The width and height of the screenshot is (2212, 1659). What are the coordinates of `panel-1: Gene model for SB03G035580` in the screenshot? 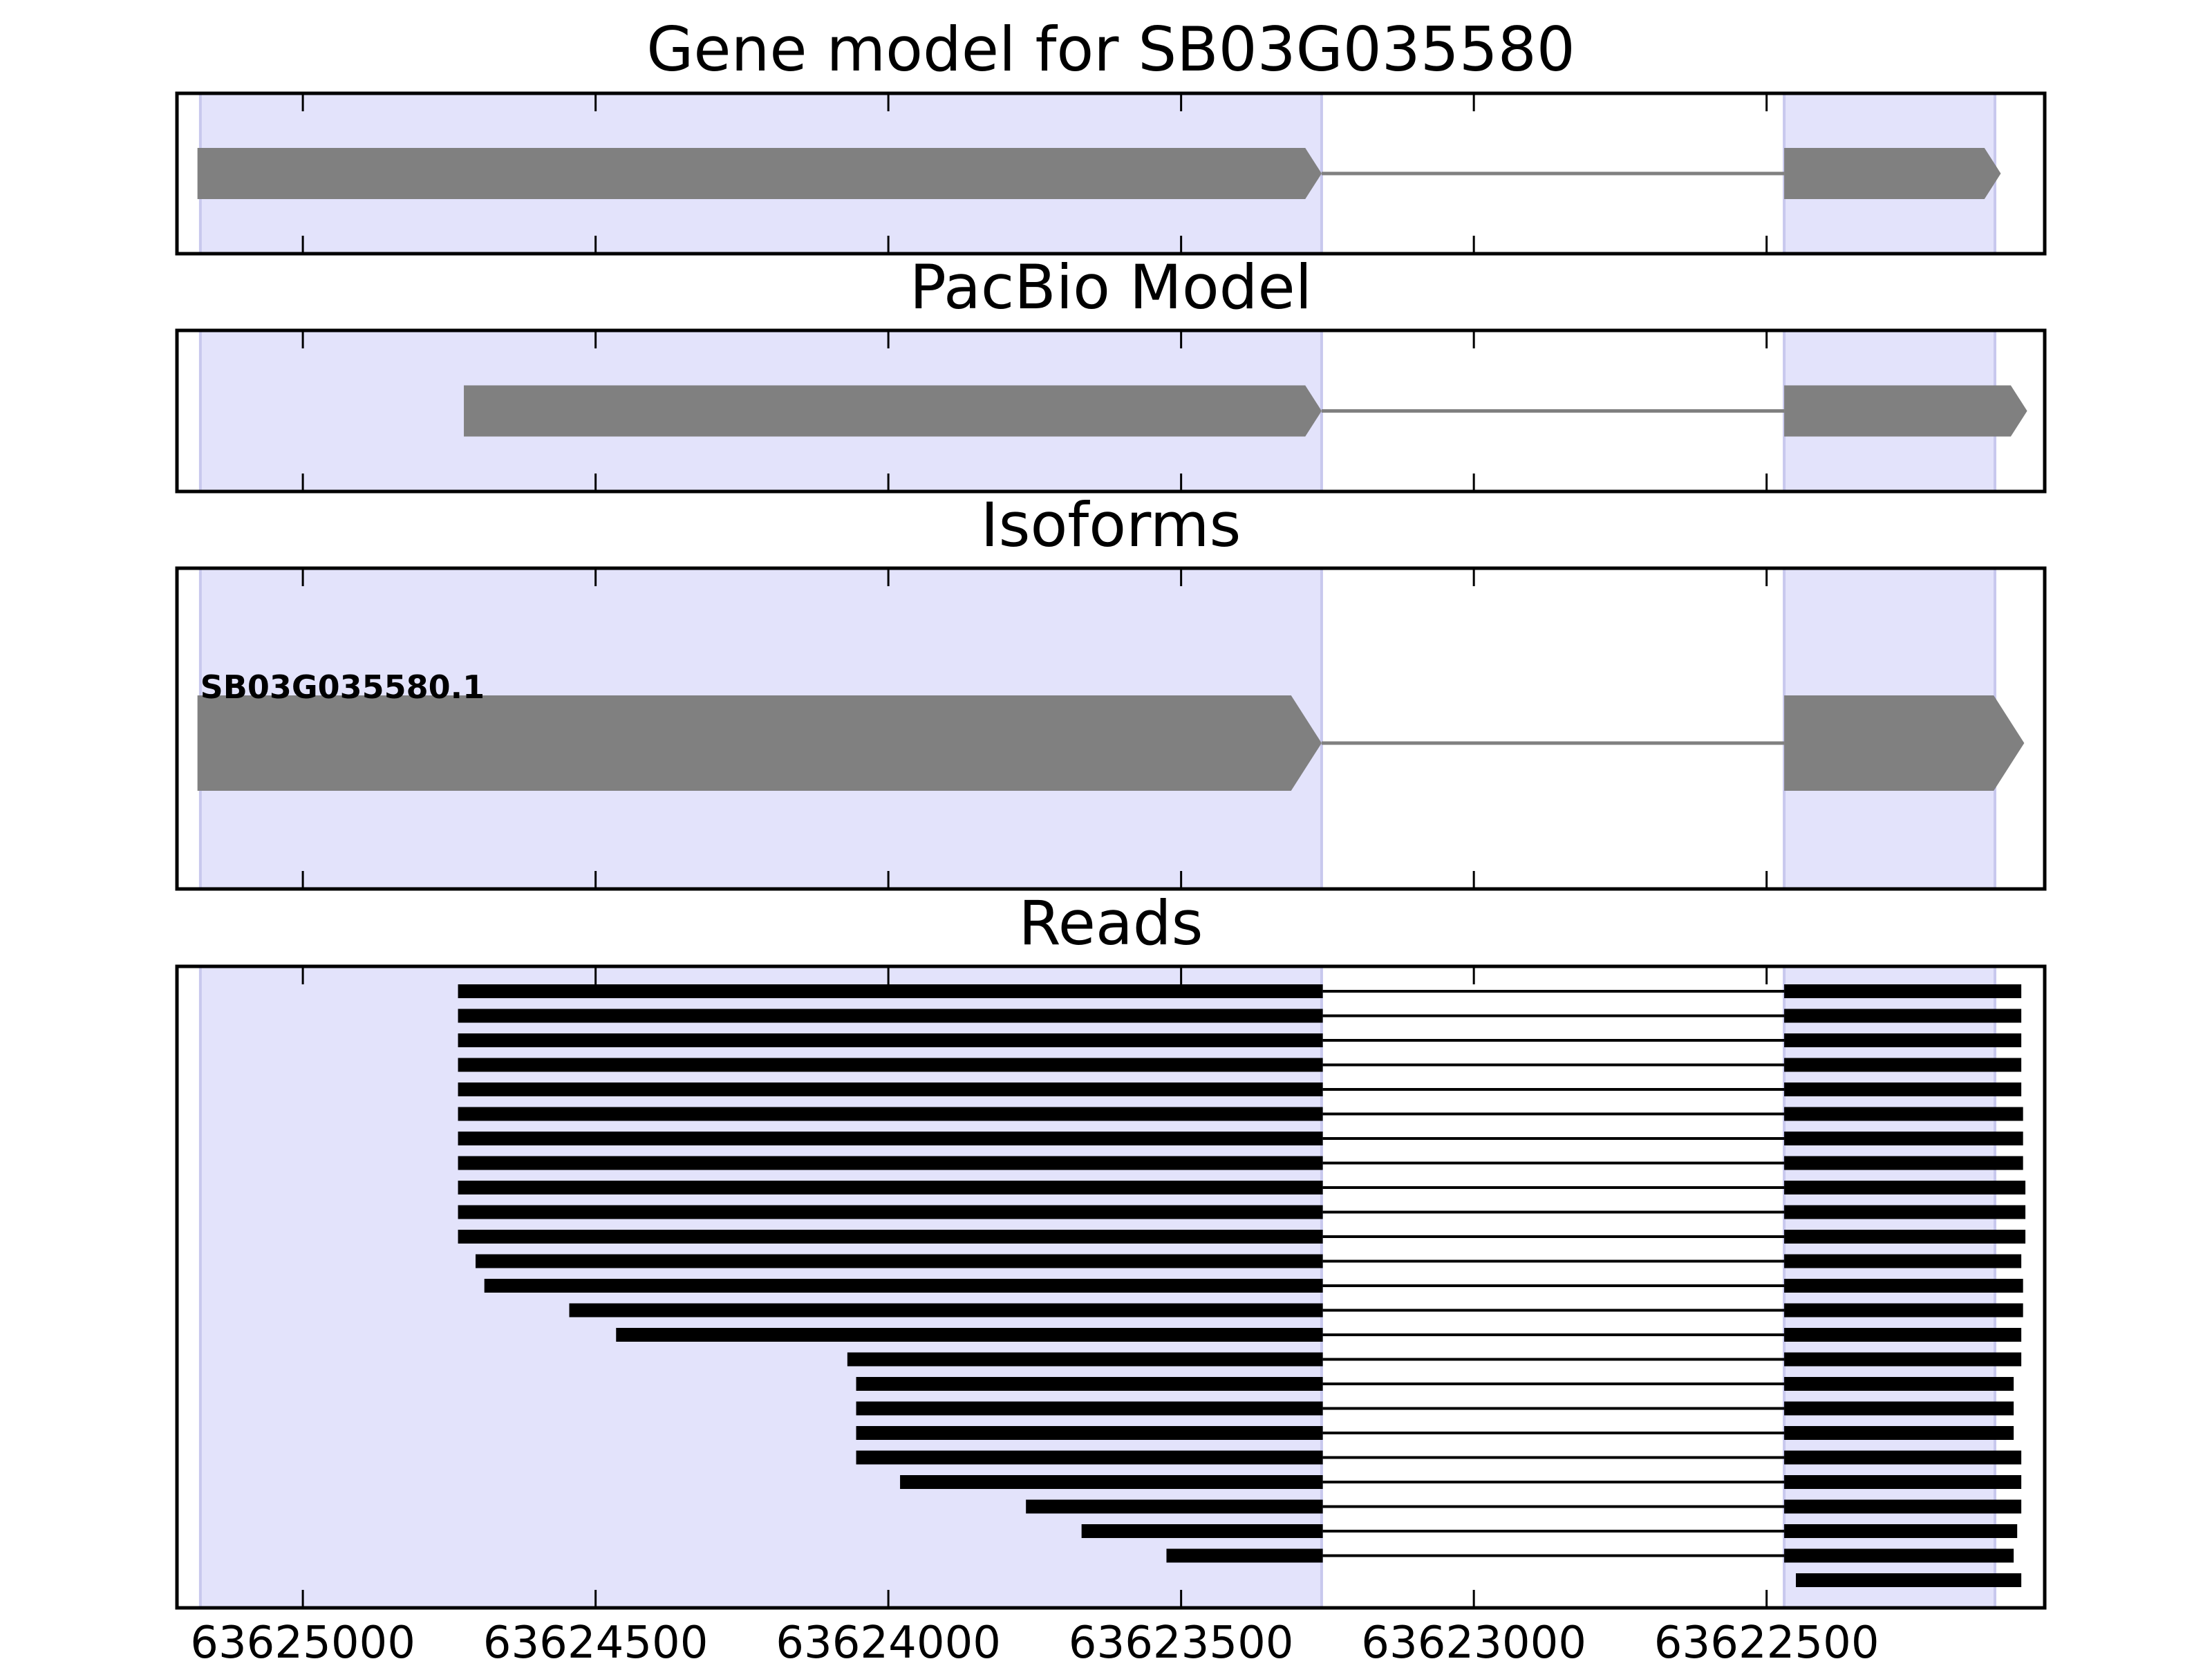 It's located at (1111, 135).